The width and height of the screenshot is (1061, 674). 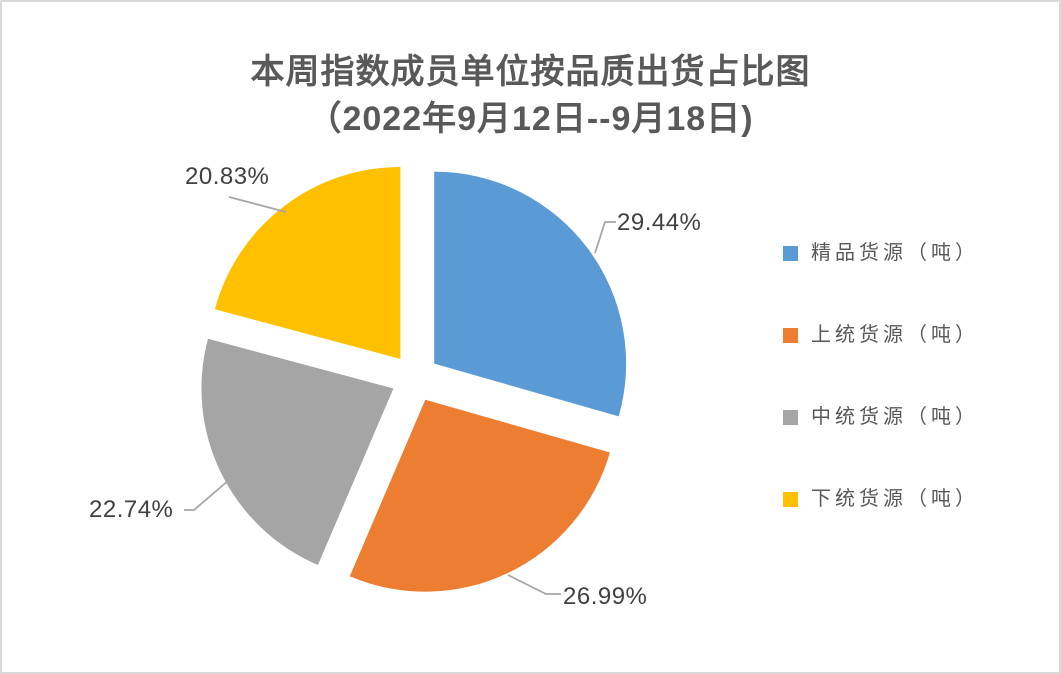 I want to click on legend-label: 上统货源（吨）, so click(x=895, y=335).